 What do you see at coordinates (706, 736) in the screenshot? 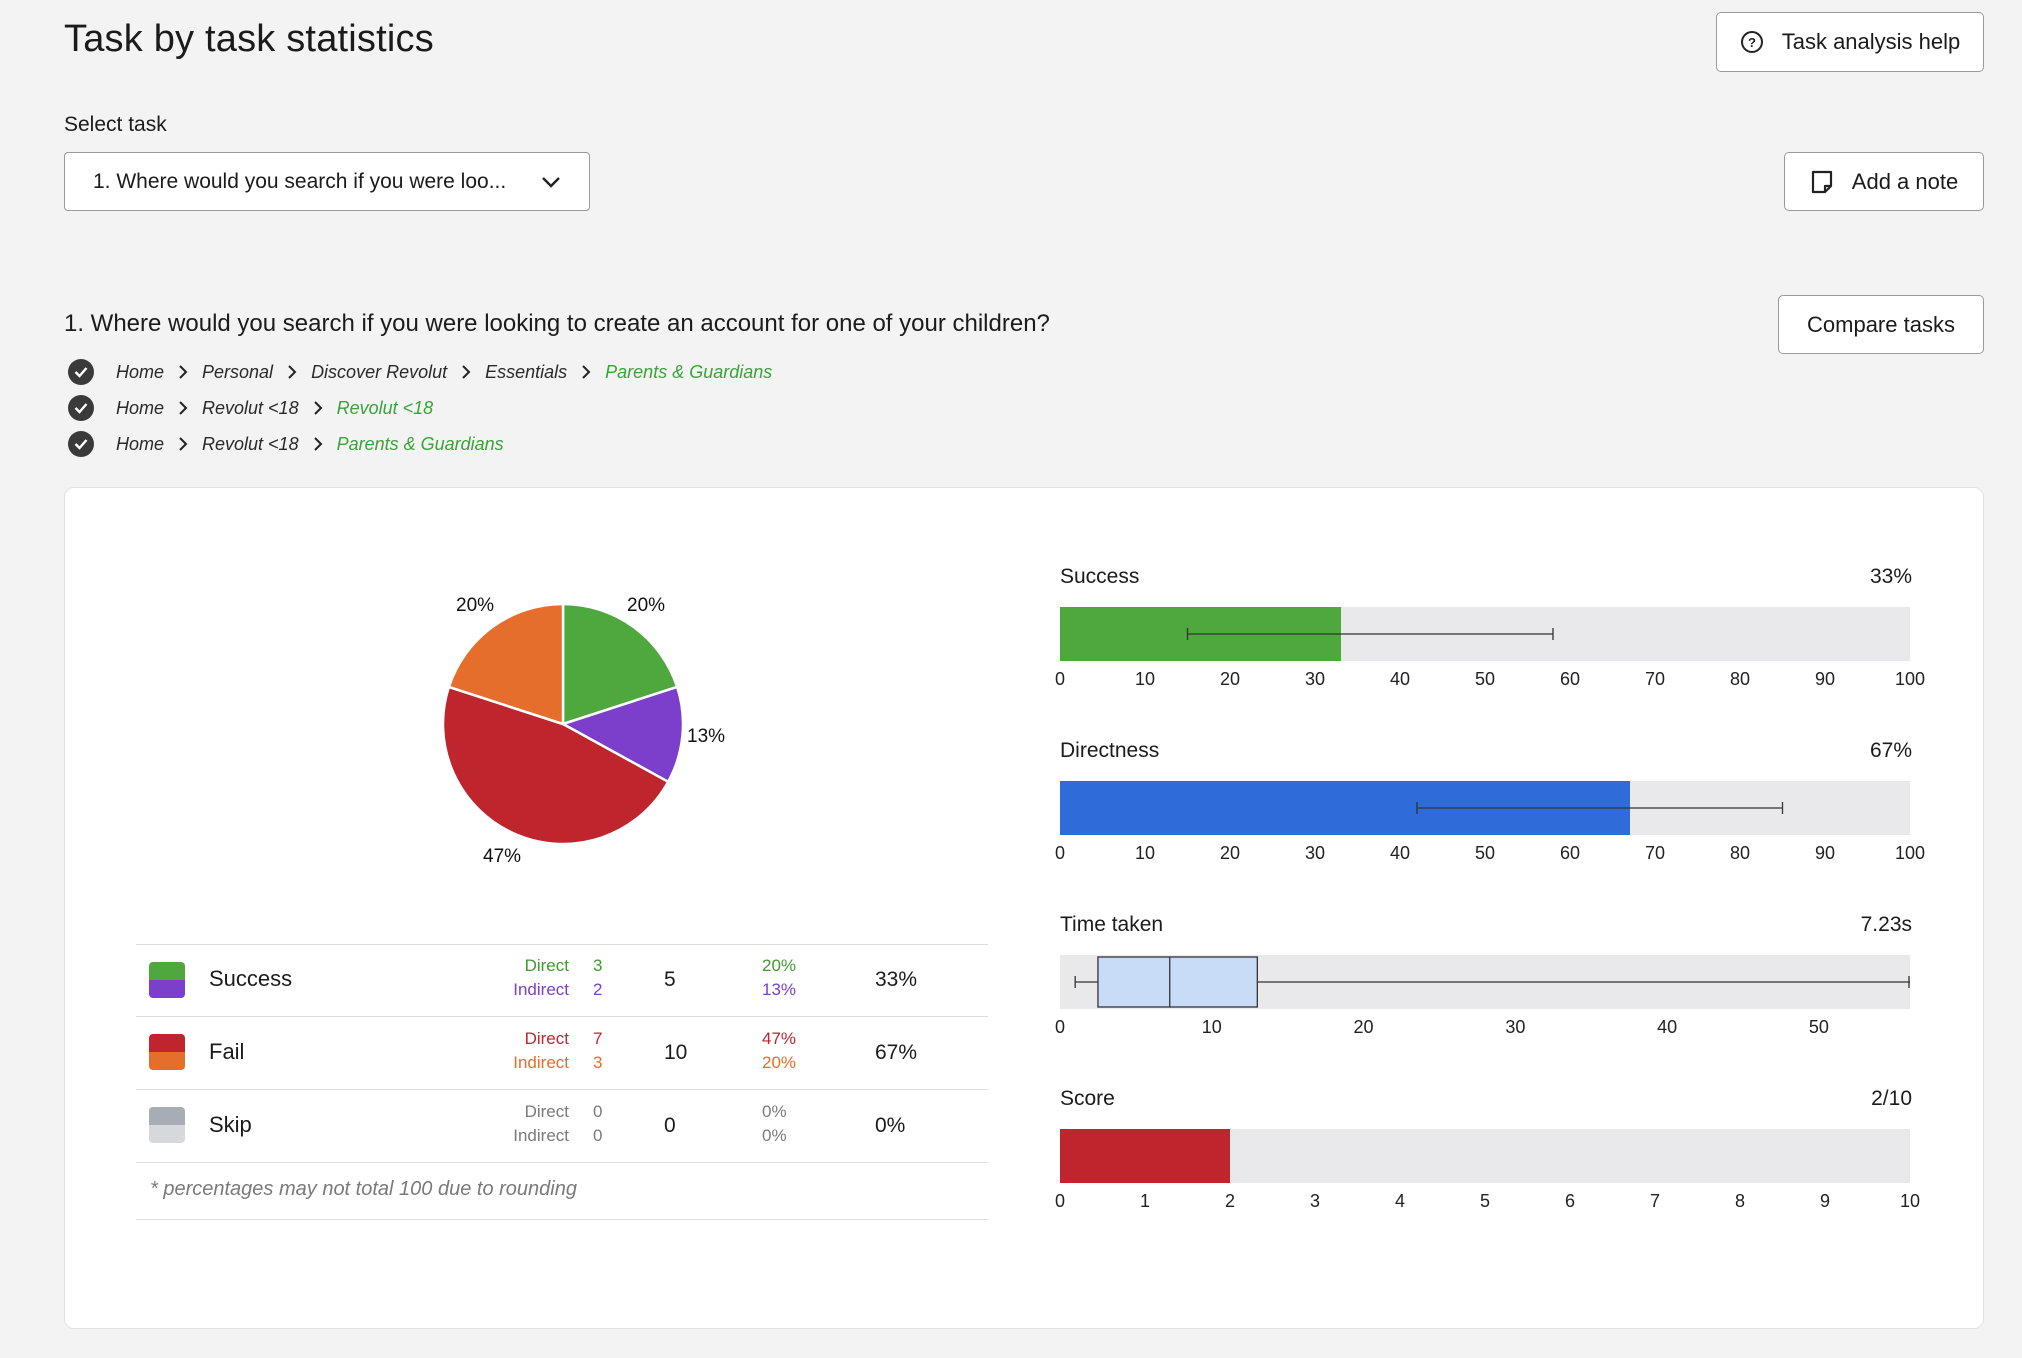
I see `pie-label-success-indirect: 13%` at bounding box center [706, 736].